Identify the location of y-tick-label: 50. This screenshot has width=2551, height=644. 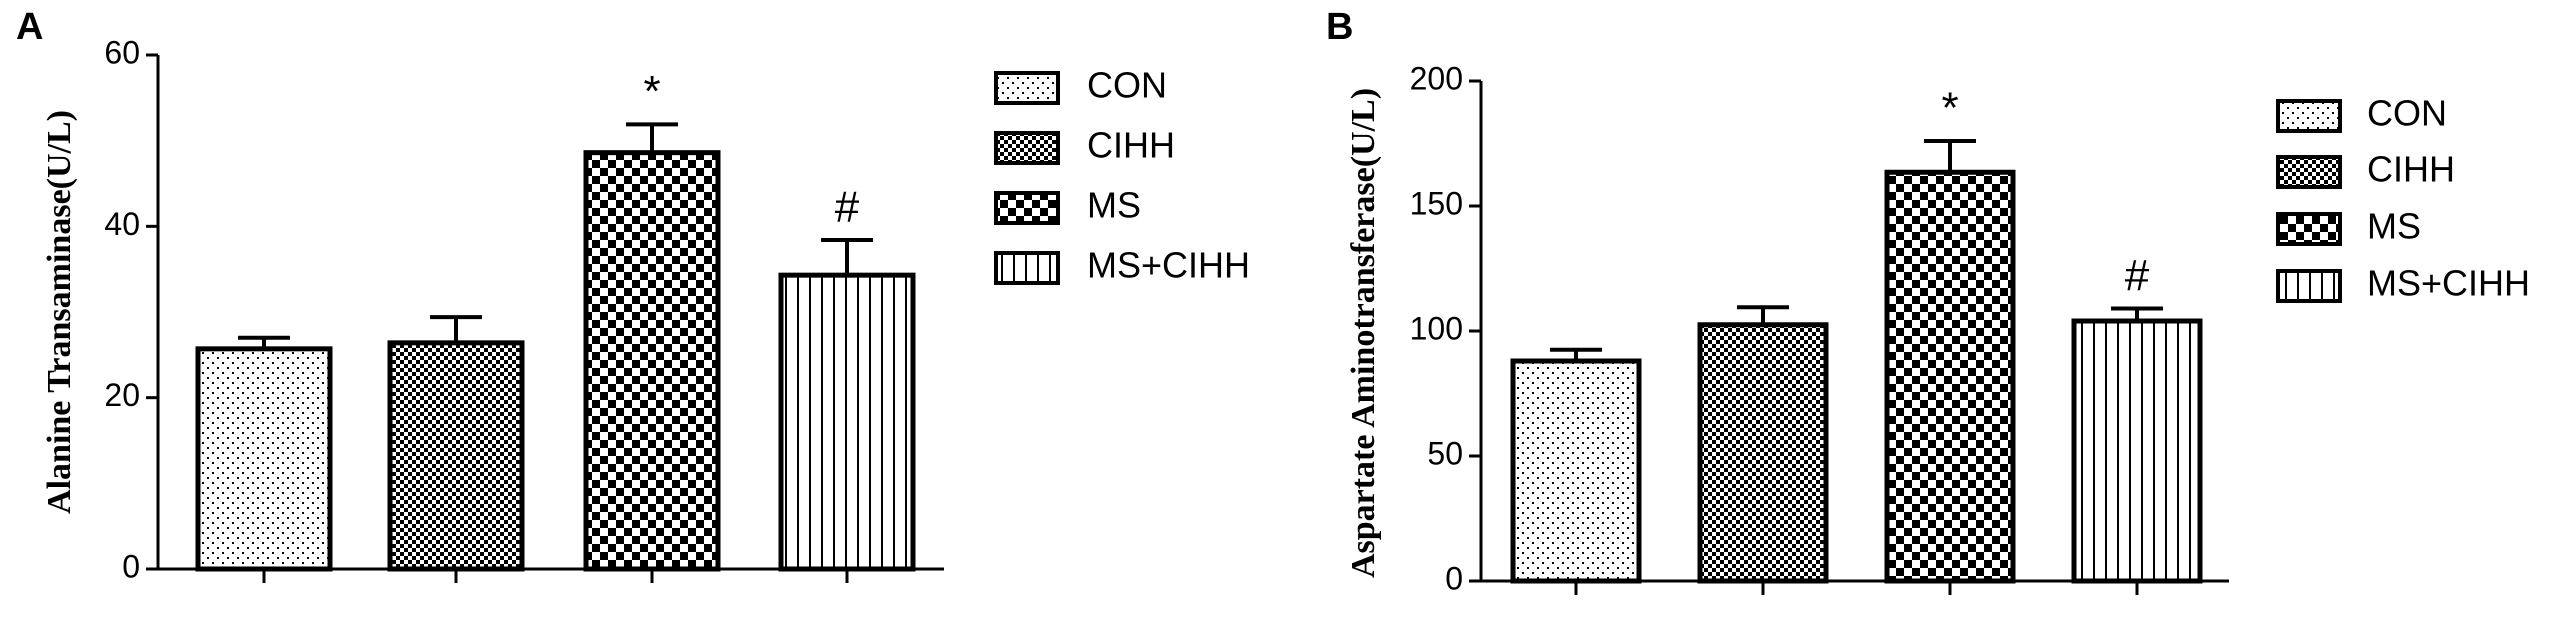
(1445, 453).